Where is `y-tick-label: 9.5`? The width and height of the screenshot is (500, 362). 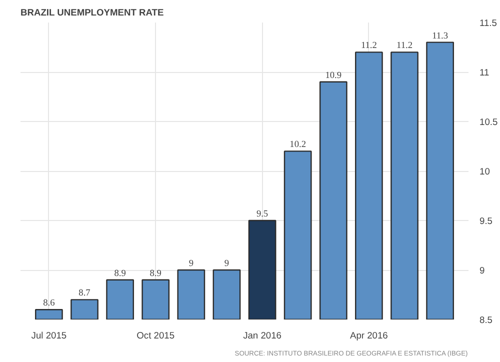
y-tick-label: 9.5 is located at coordinates (486, 221).